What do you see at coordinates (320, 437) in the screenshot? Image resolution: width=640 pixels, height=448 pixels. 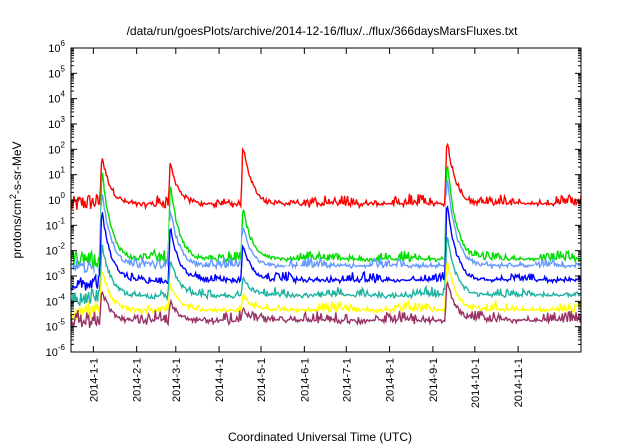 I see `x-axis-title: Coordinated Universal Time (UTC)` at bounding box center [320, 437].